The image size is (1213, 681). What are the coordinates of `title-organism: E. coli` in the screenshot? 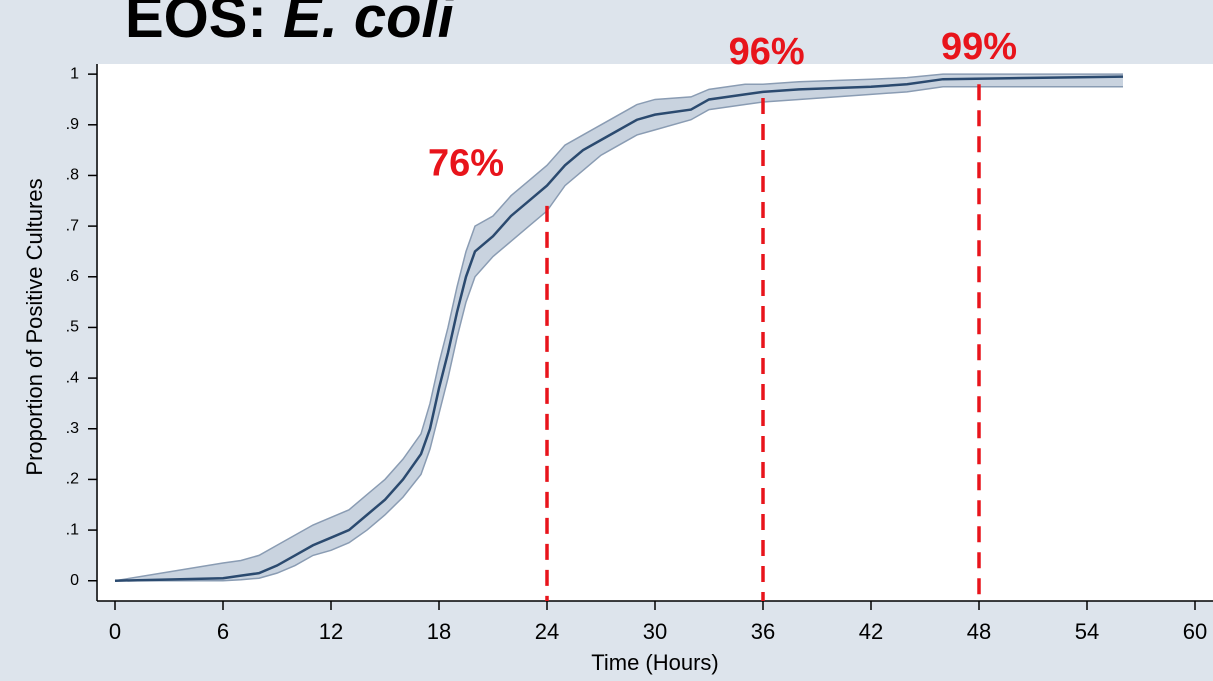 It's located at (369, 25).